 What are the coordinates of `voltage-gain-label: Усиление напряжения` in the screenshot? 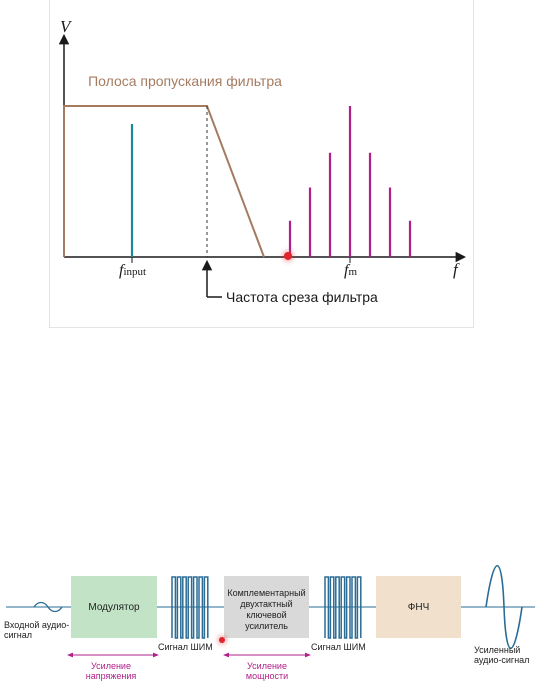 It's located at (111, 671).